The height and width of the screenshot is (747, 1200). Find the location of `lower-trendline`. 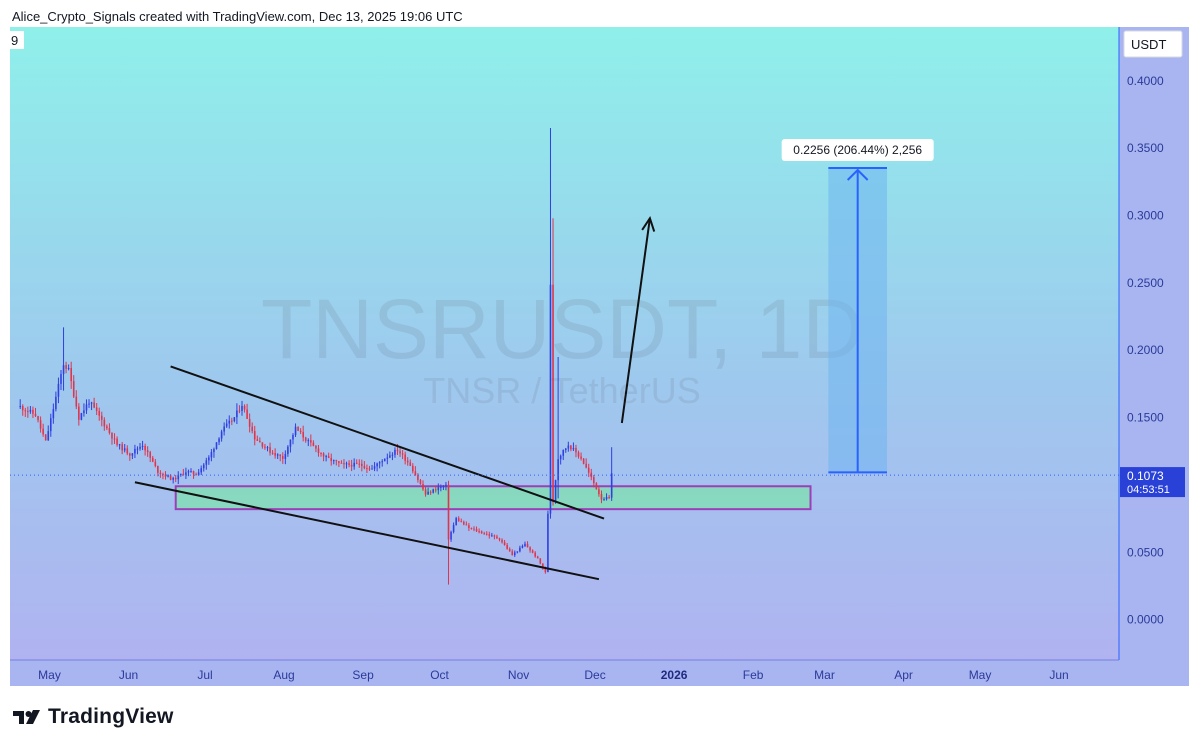

lower-trendline is located at coordinates (367, 531).